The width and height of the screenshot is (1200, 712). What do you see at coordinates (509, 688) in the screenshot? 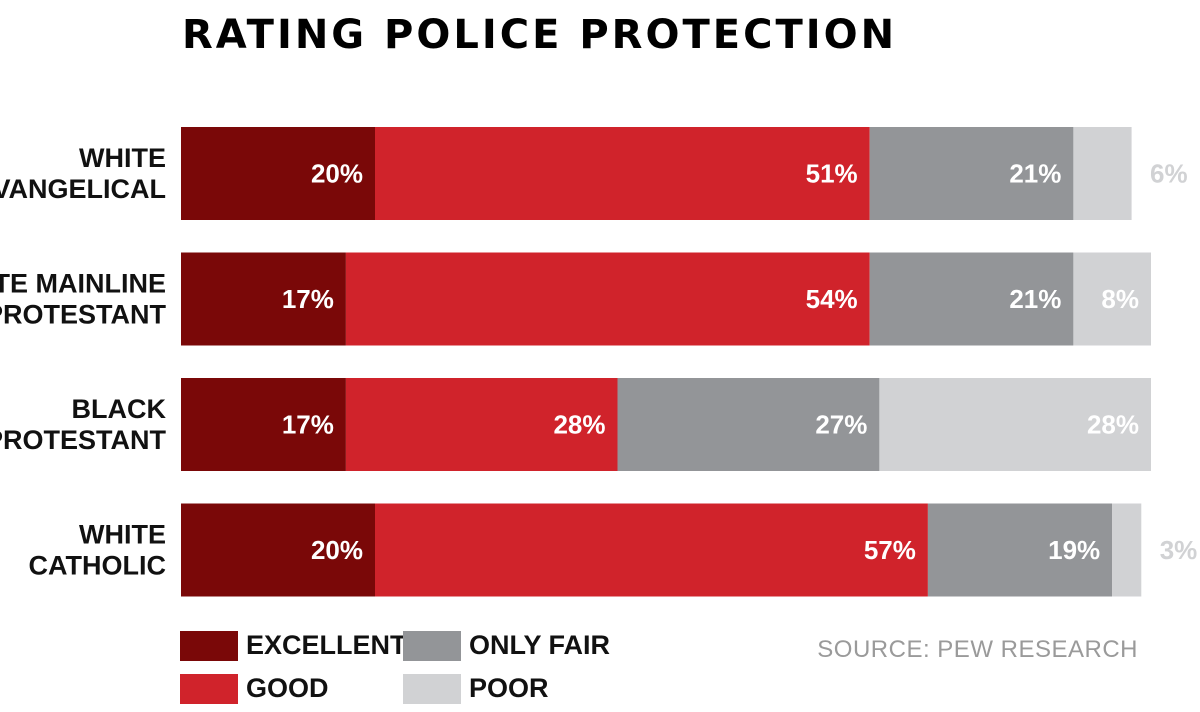
I see `legend-label-poor: POOR` at bounding box center [509, 688].